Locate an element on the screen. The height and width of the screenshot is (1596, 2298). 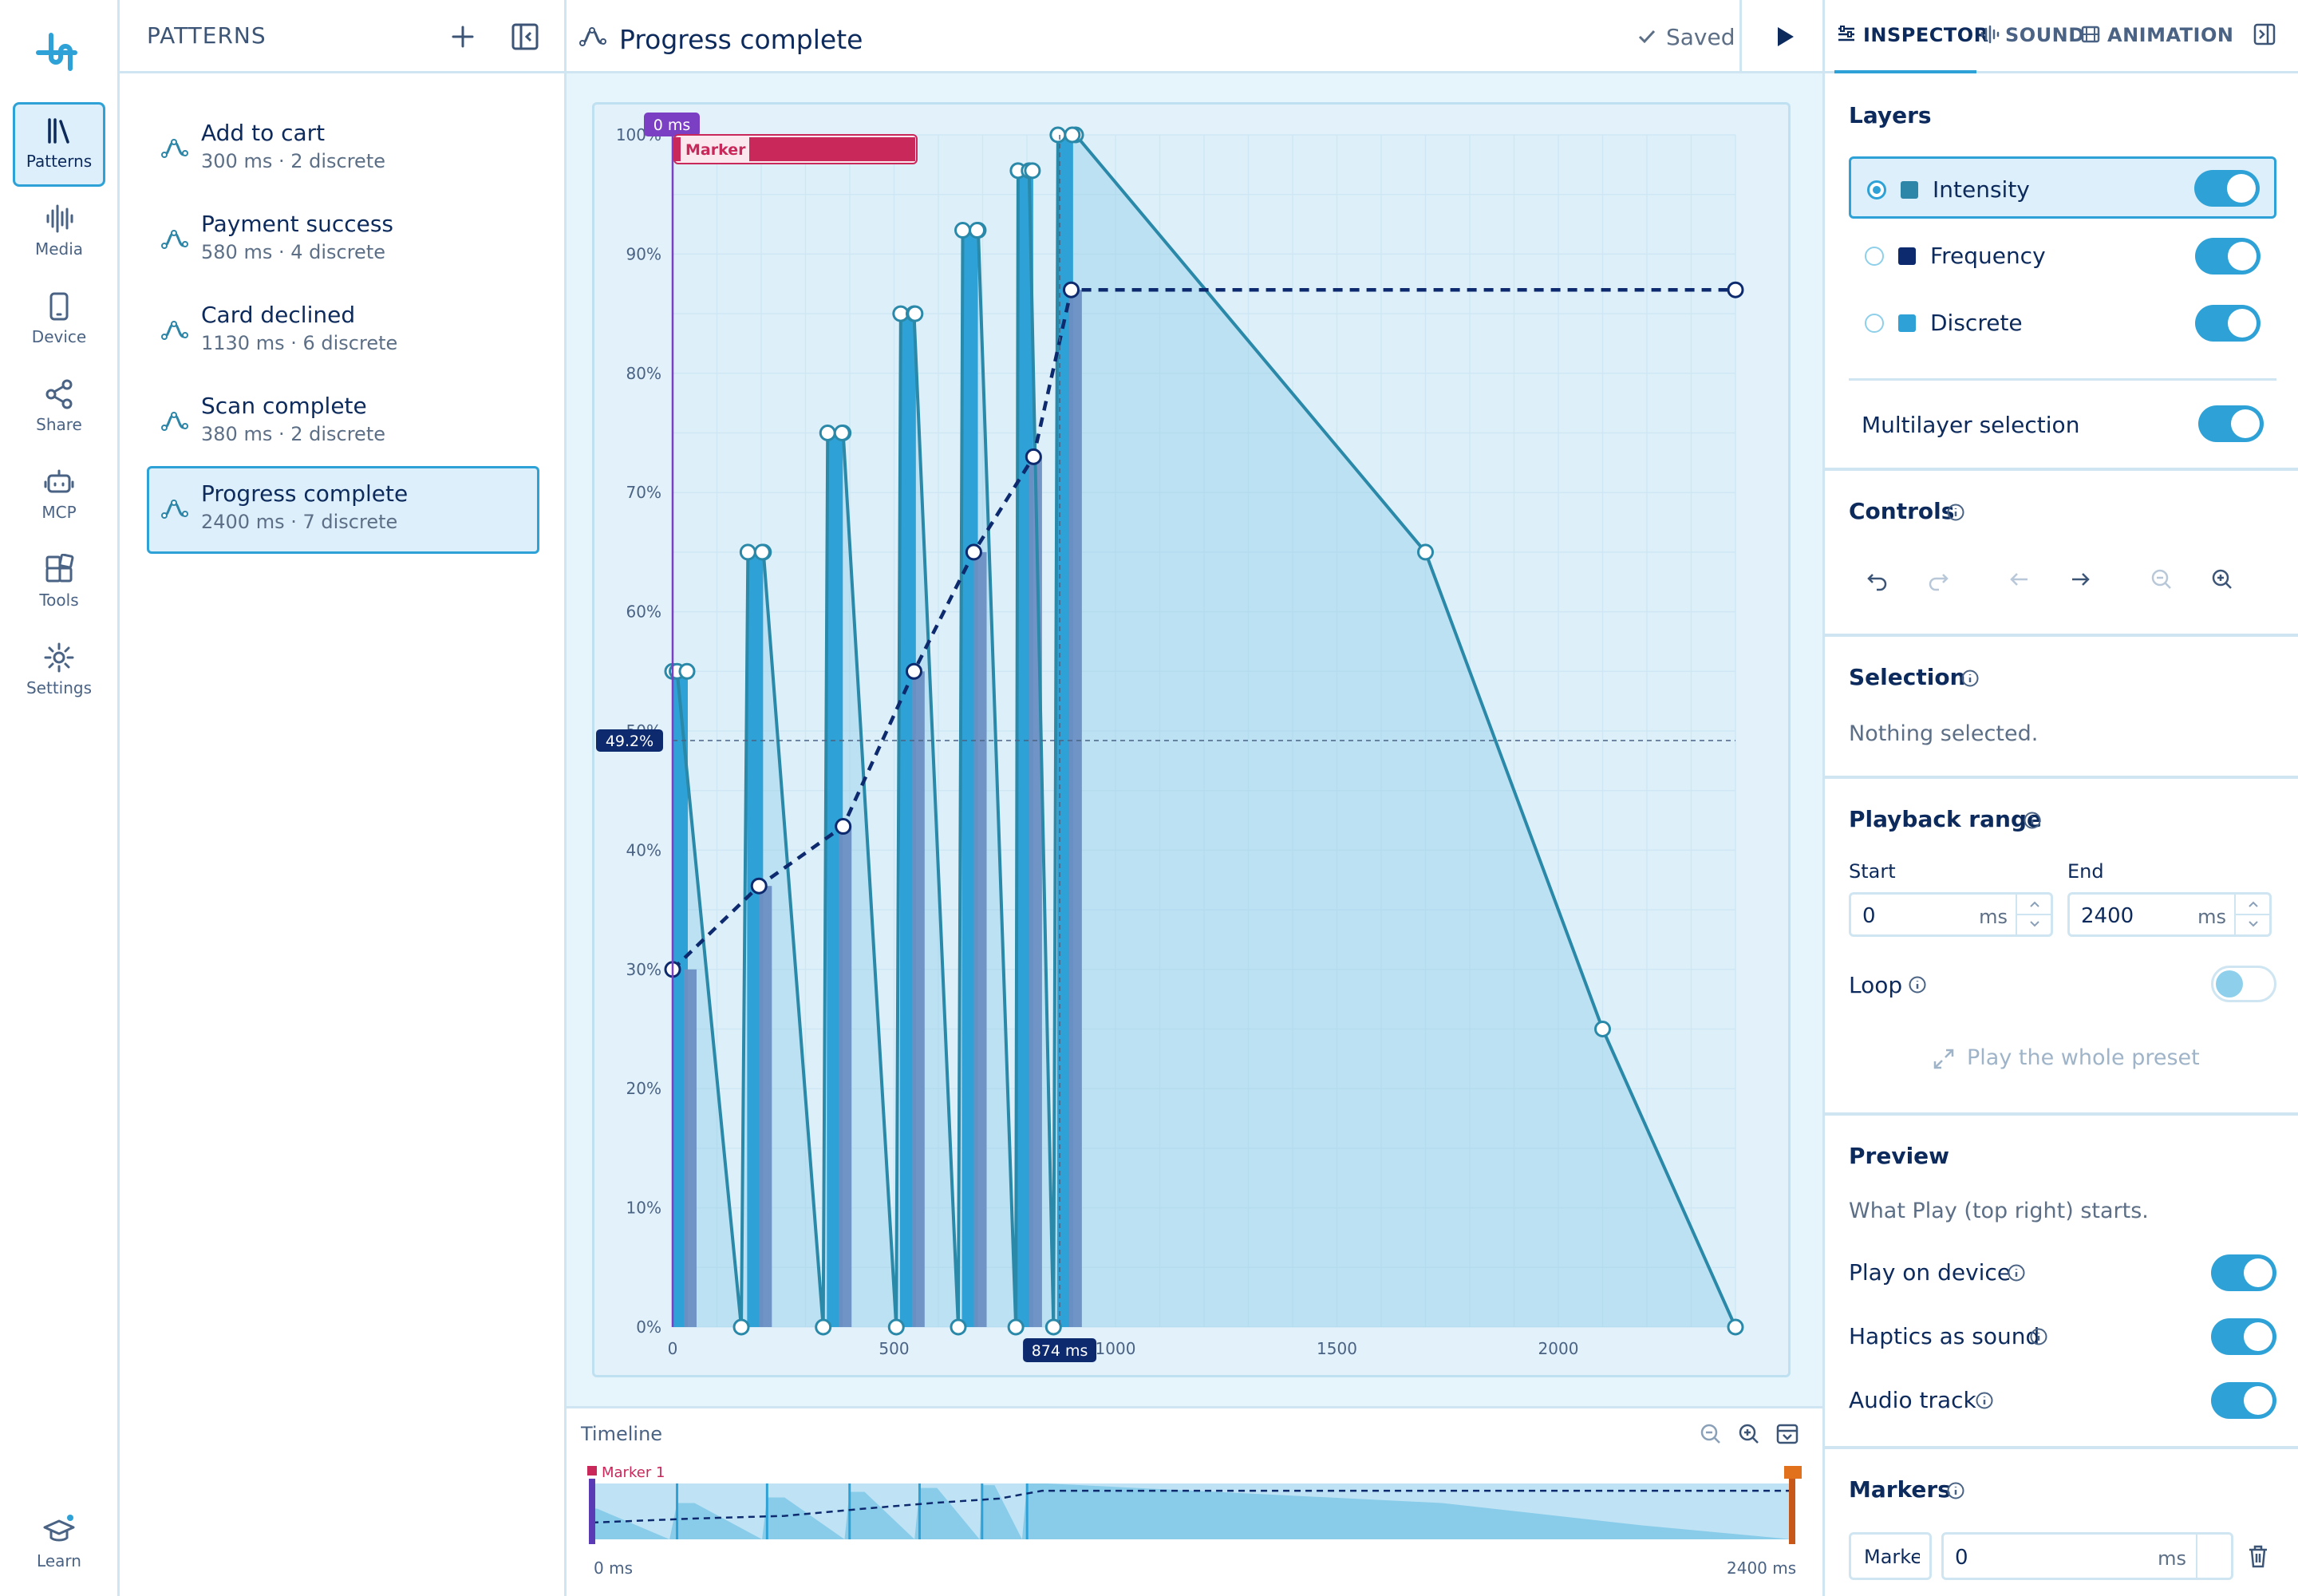
add-pattern-button is located at coordinates (463, 37).